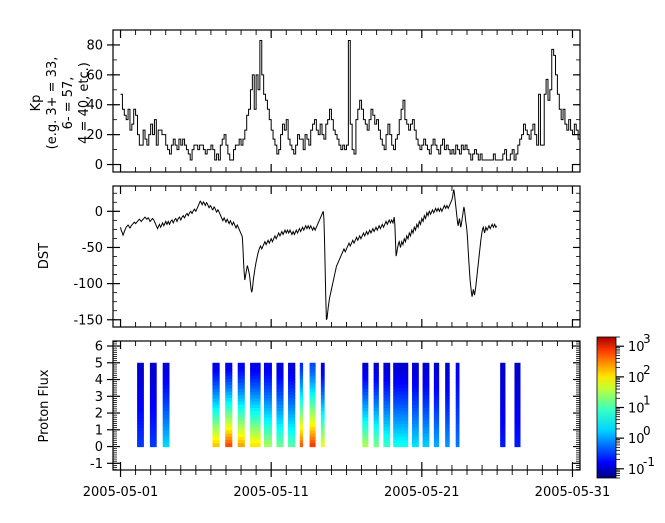 The height and width of the screenshot is (523, 665). Describe the element at coordinates (99, 430) in the screenshot. I see `y-tick-label: 1` at that location.